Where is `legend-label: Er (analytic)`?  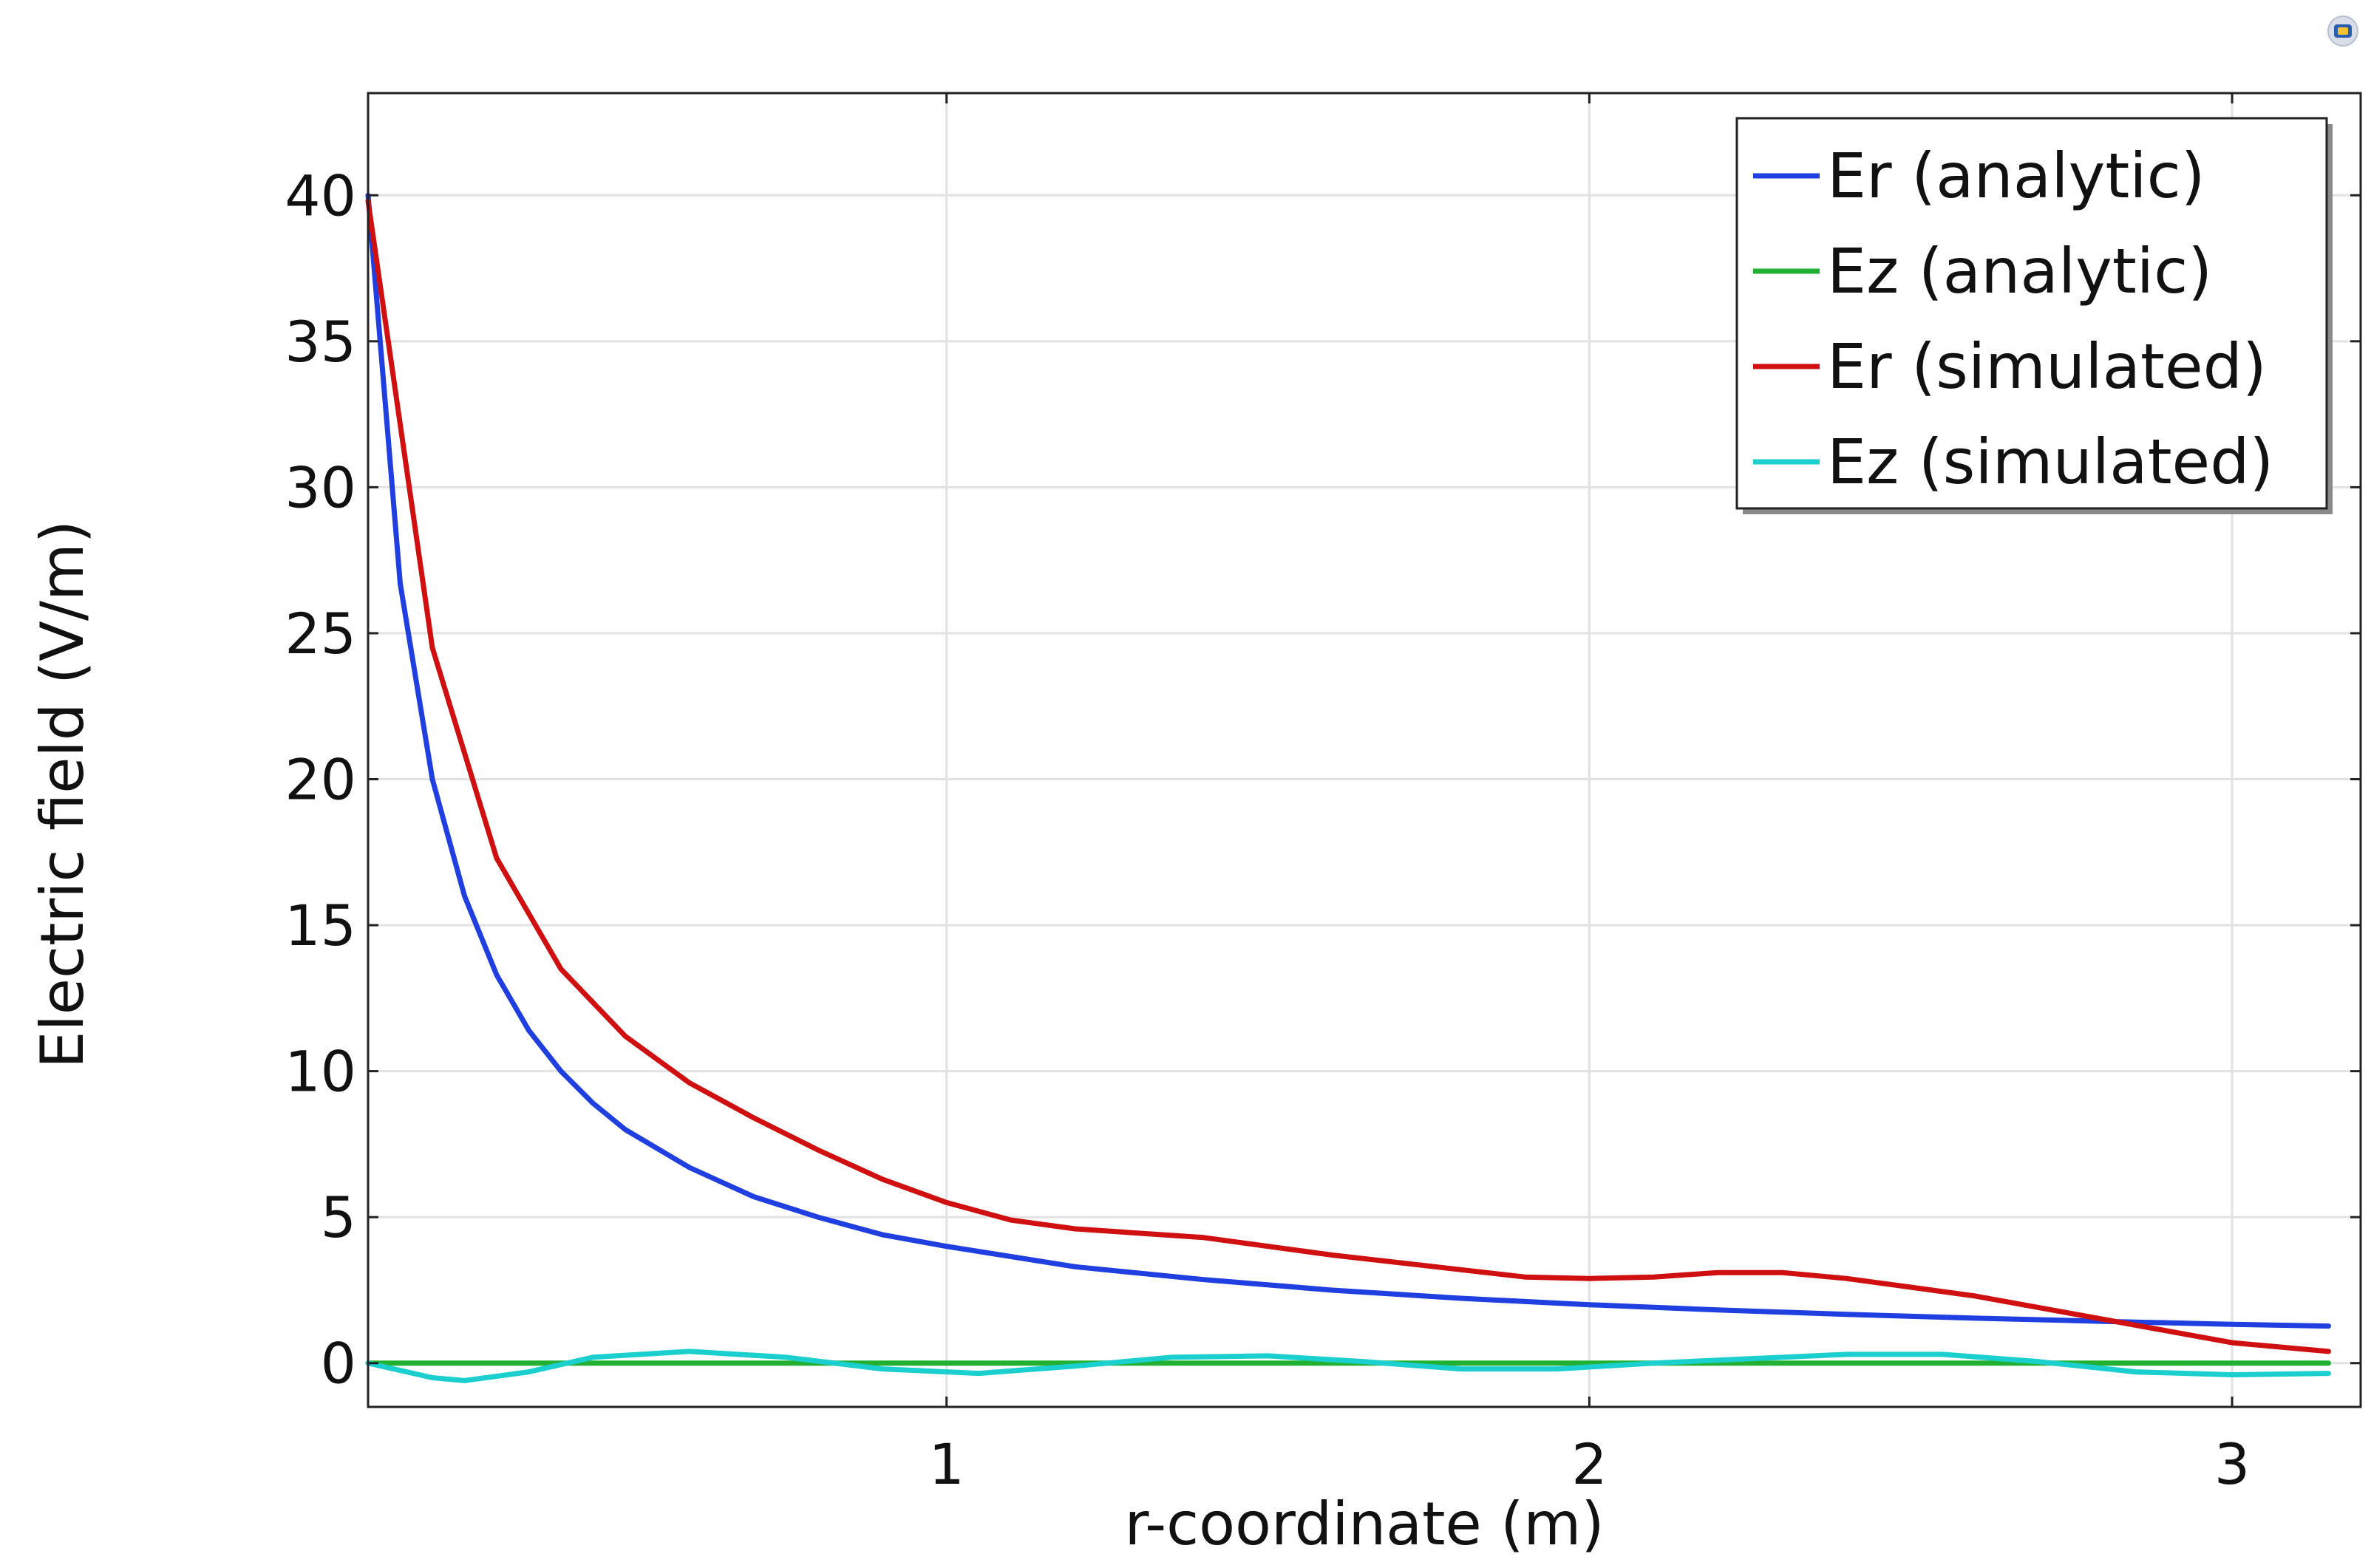 legend-label: Er (analytic) is located at coordinates (2016, 176).